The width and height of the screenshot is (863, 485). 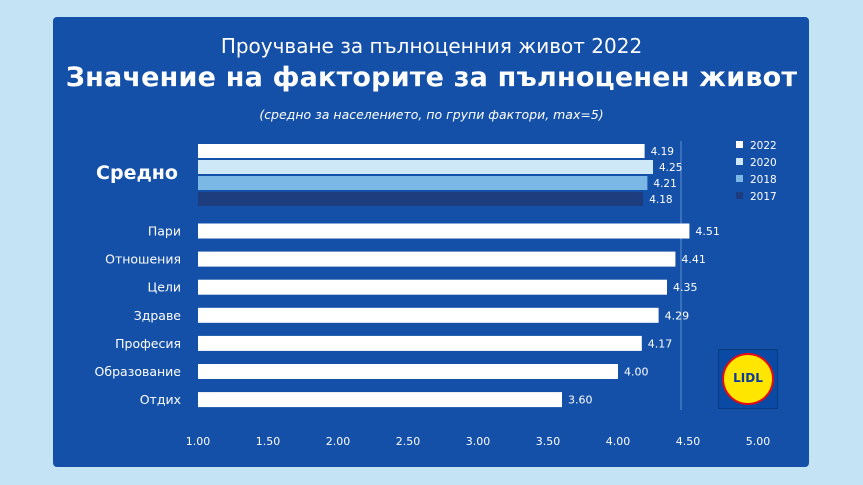 What do you see at coordinates (685, 287) in the screenshot?
I see `value-label-3: 4.35` at bounding box center [685, 287].